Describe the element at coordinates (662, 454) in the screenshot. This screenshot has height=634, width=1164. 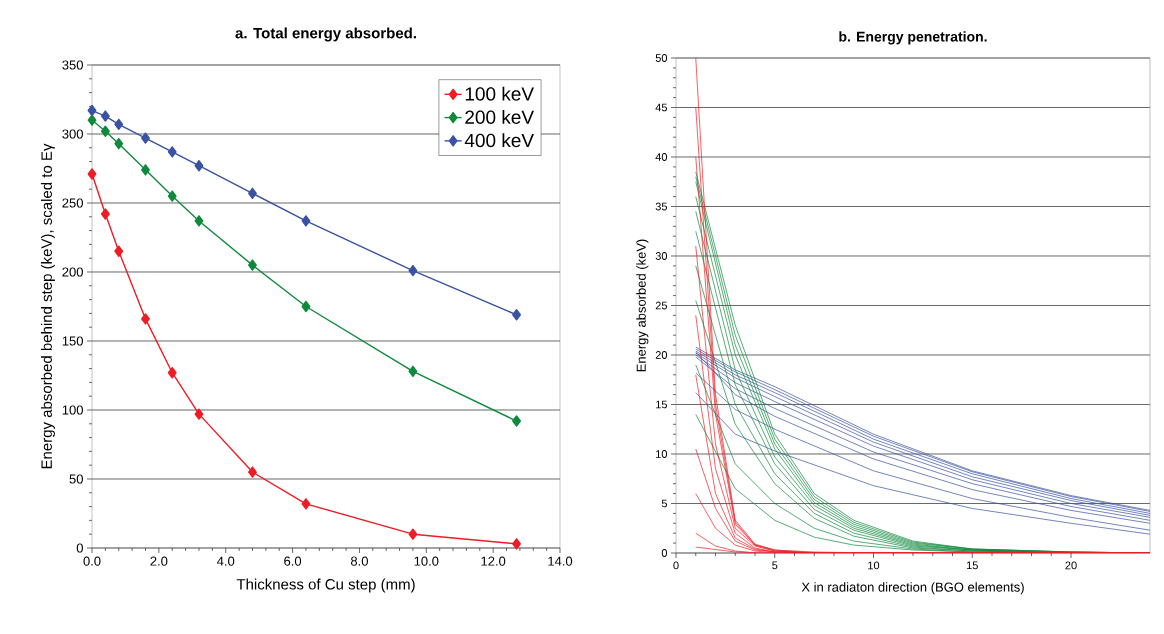
I see `y-tick-label: 10` at that location.